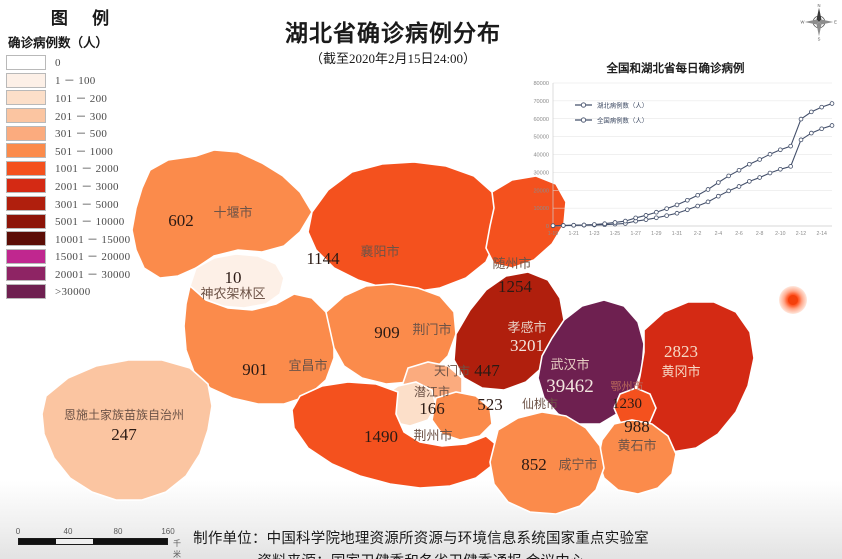 Image resolution: width=842 pixels, height=559 pixels. What do you see at coordinates (93, 541) in the screenshot?
I see `scale-bar-graphic` at bounding box center [93, 541].